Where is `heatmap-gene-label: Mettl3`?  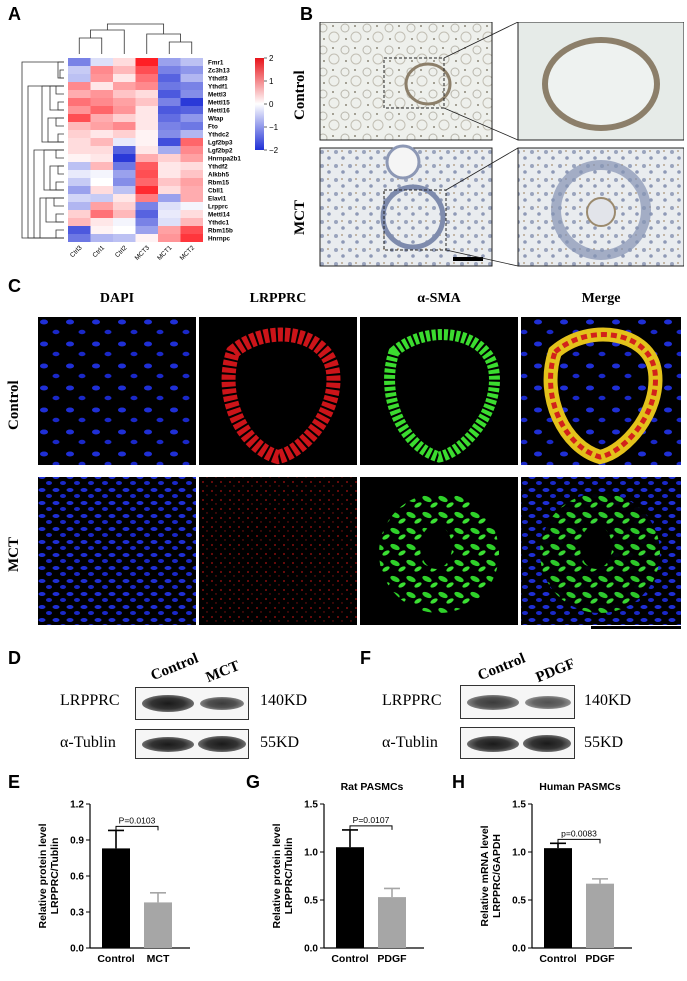 heatmap-gene-label: Mettl3 is located at coordinates (217, 95).